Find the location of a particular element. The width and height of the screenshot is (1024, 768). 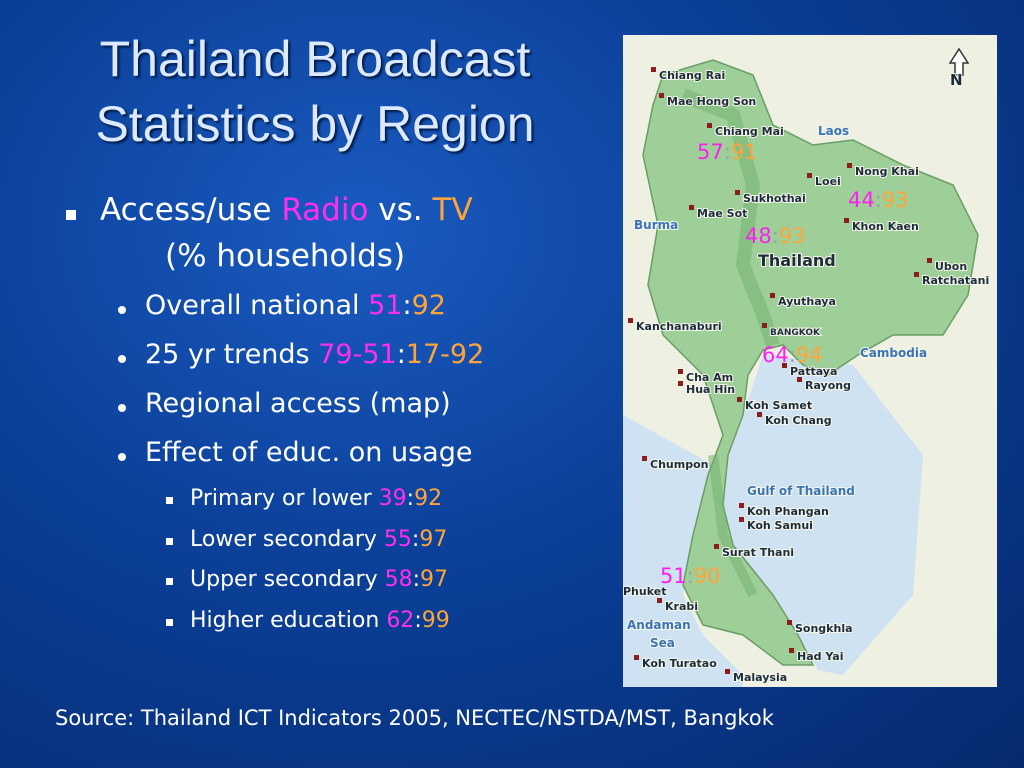

map-label: Songkhla is located at coordinates (824, 628).